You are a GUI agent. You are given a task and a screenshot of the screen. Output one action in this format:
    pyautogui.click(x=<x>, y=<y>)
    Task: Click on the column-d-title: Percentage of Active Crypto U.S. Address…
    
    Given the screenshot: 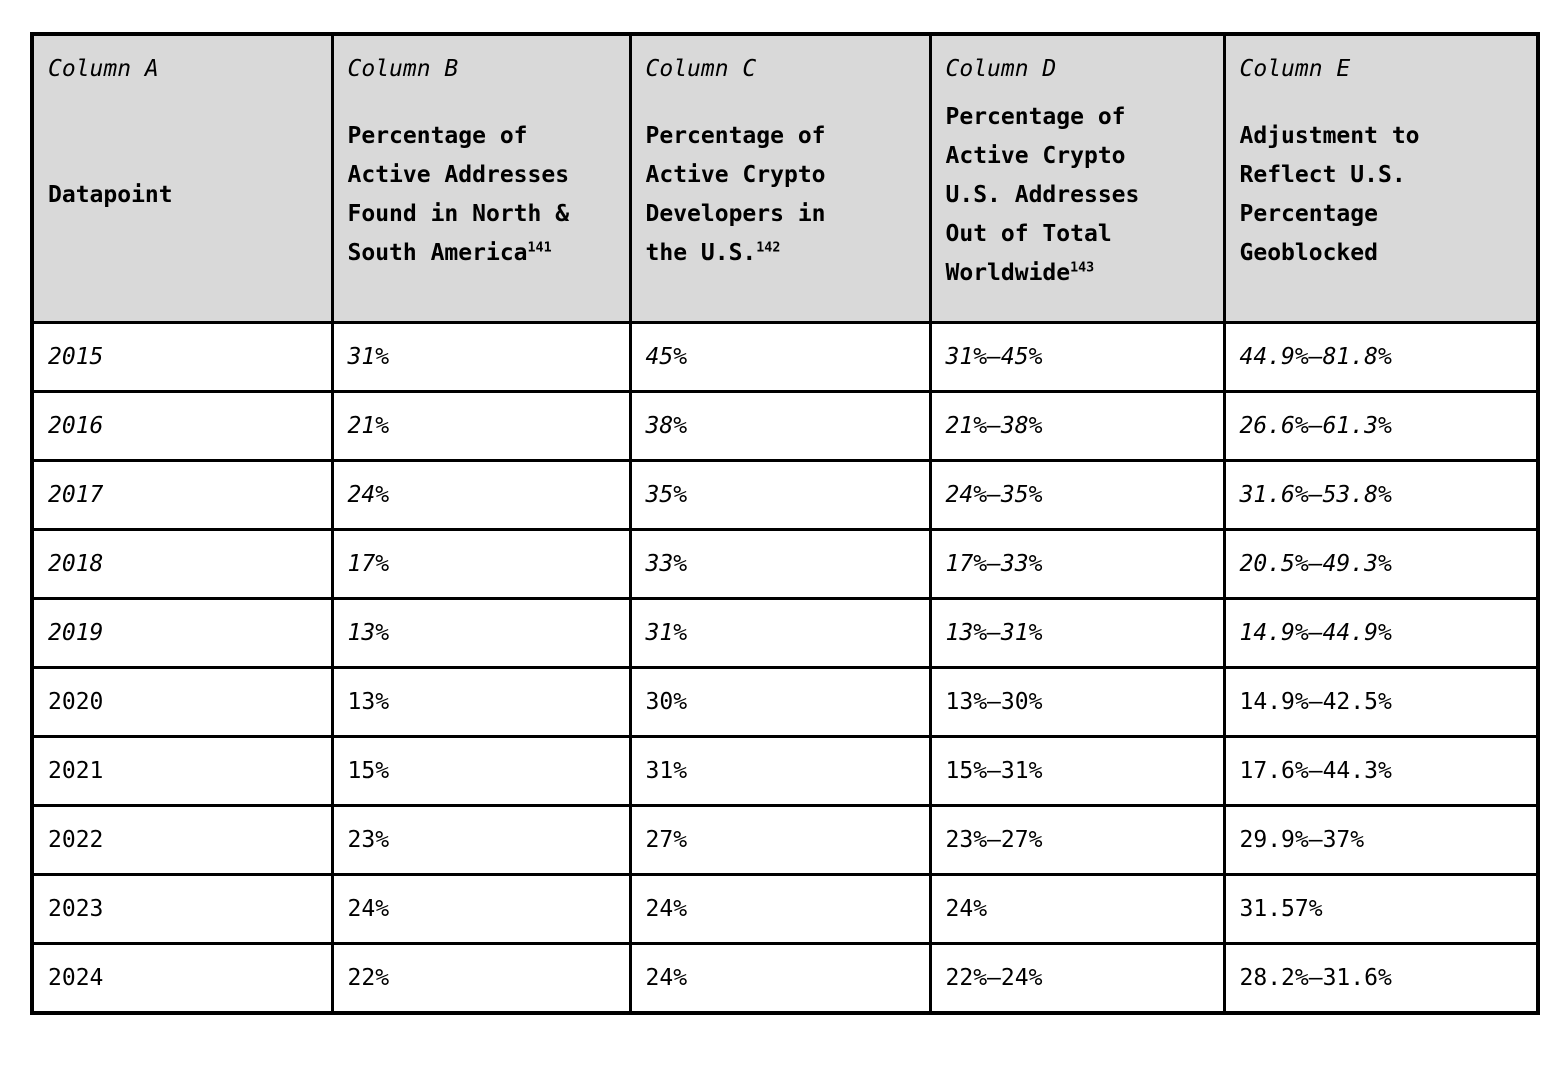 What is the action you would take?
    pyautogui.click(x=1042, y=194)
    